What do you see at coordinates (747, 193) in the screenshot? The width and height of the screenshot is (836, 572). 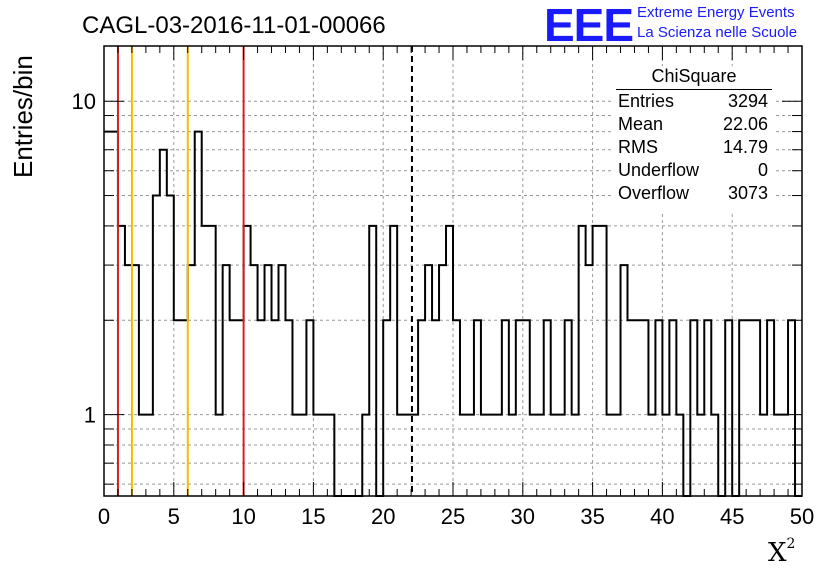 I see `stat-value: 3073` at bounding box center [747, 193].